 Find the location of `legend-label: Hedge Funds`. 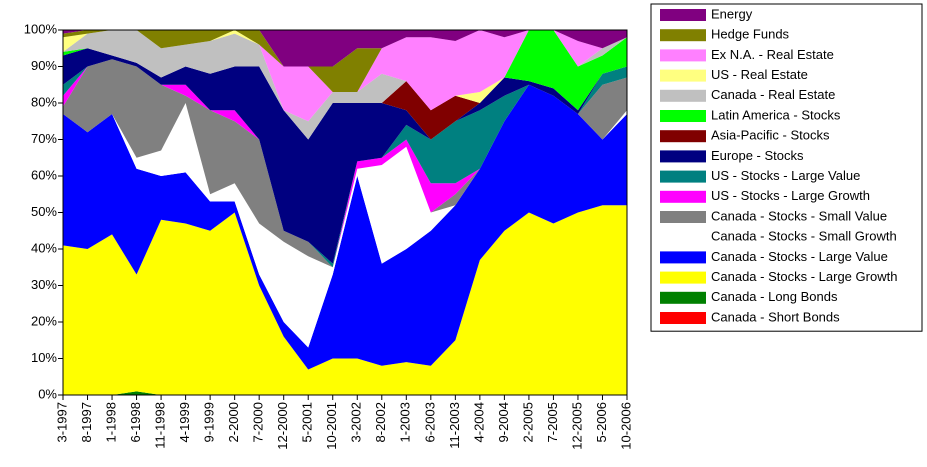

legend-label: Hedge Funds is located at coordinates (750, 34).